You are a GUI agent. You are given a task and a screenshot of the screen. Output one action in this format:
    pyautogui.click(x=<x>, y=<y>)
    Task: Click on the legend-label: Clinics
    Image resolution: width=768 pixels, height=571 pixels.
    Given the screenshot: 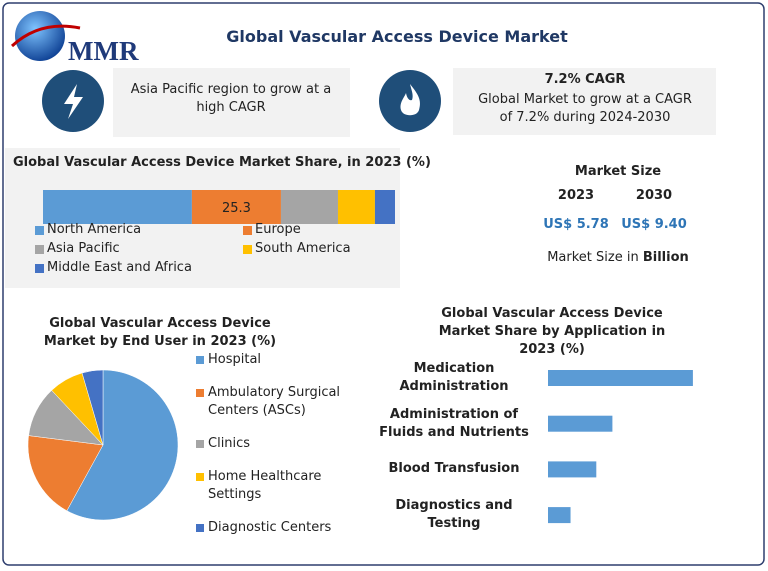 What is the action you would take?
    pyautogui.click(x=229, y=443)
    